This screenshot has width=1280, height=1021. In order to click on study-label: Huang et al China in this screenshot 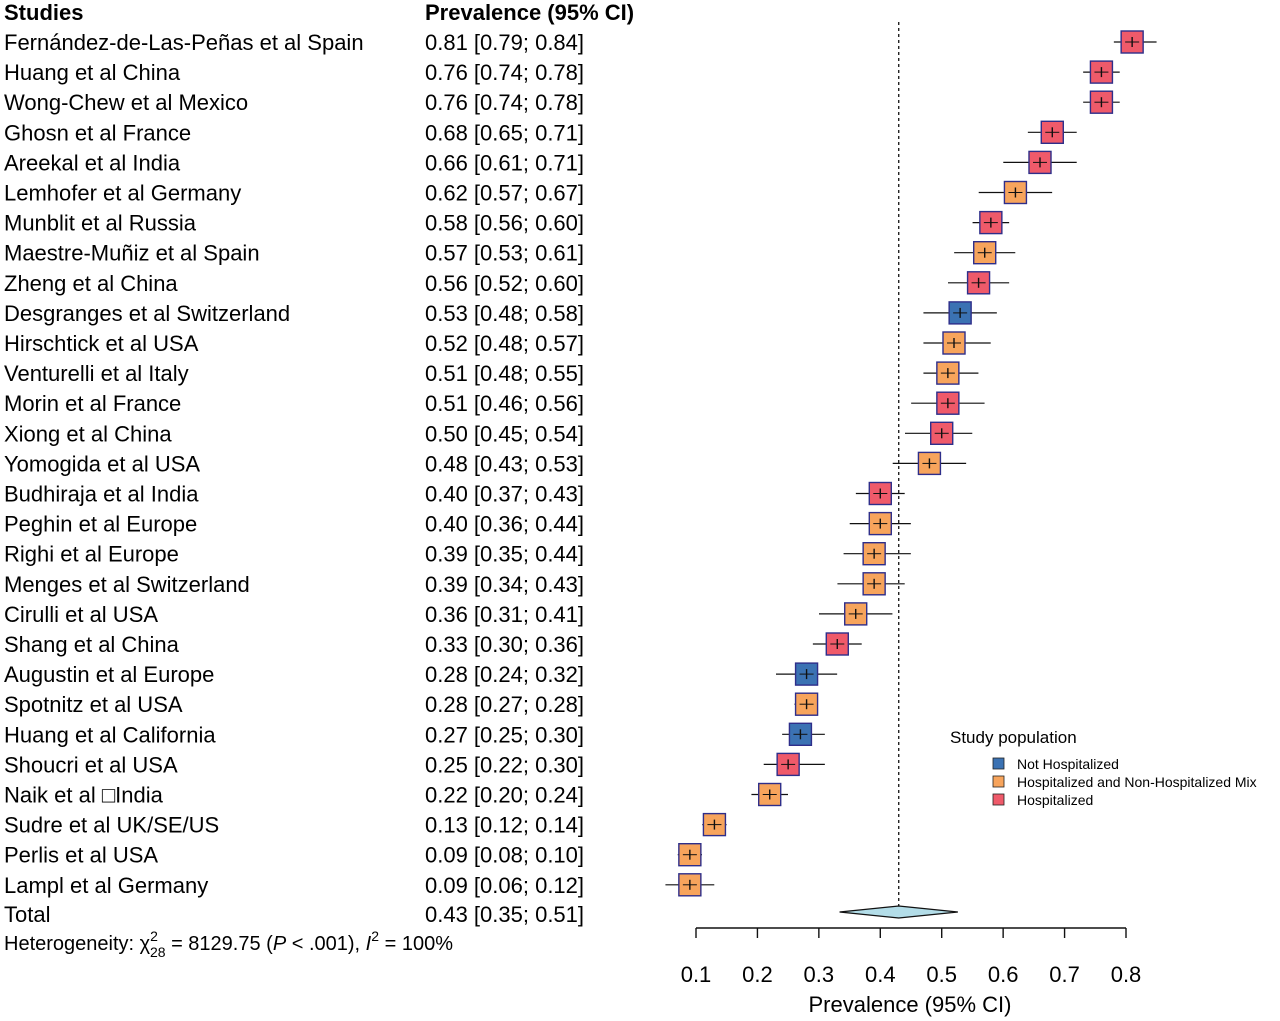, I will do `click(92, 72)`.